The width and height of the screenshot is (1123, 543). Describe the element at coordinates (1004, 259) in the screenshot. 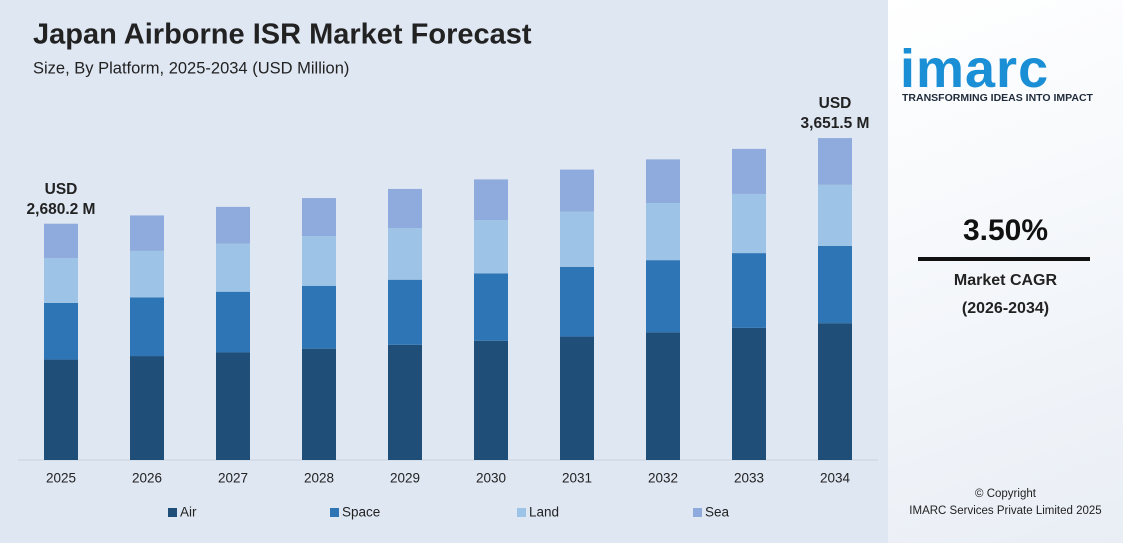

I see `cagr-rule` at that location.